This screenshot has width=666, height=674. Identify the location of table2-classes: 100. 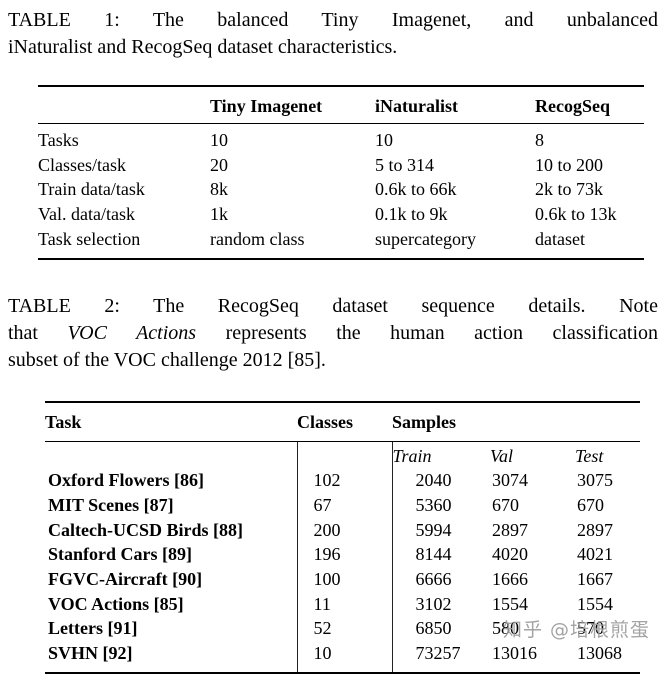
(344, 579).